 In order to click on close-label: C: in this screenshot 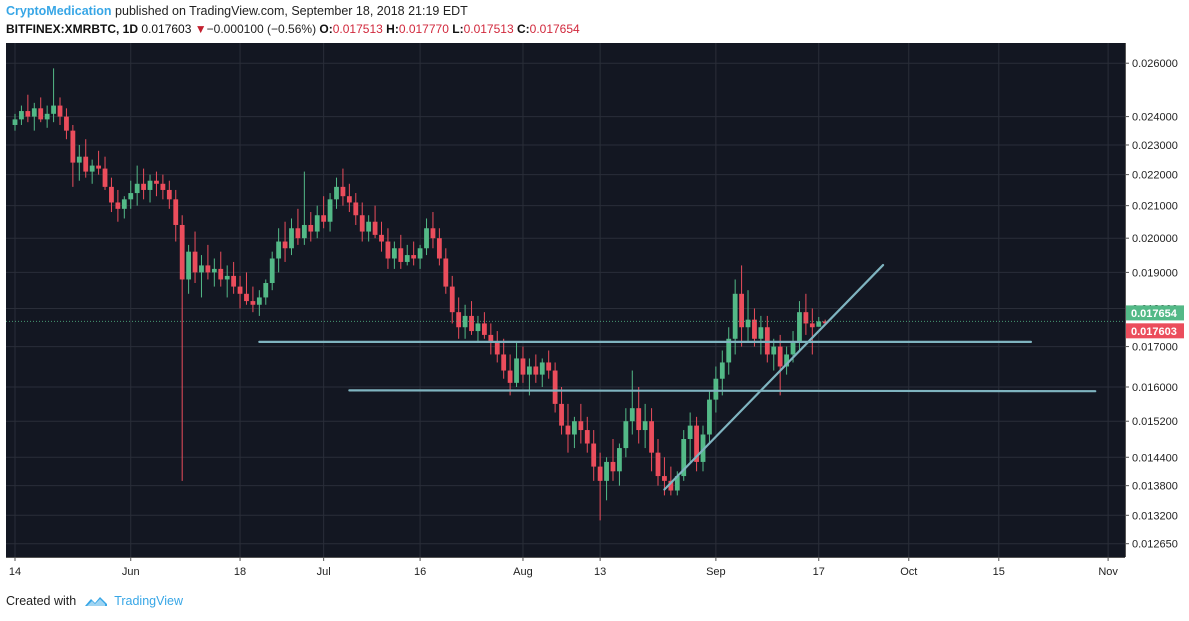, I will do `click(523, 29)`.